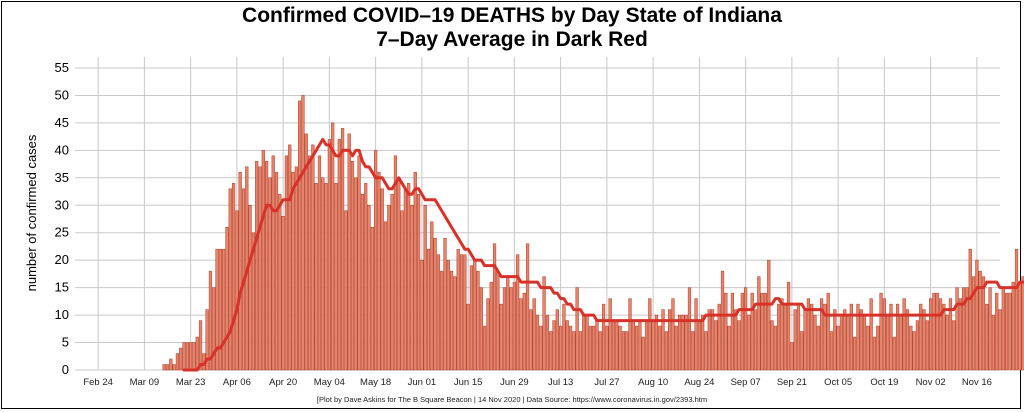 This screenshot has width=1024, height=412. I want to click on x-tick-label: Sep 21, so click(792, 382).